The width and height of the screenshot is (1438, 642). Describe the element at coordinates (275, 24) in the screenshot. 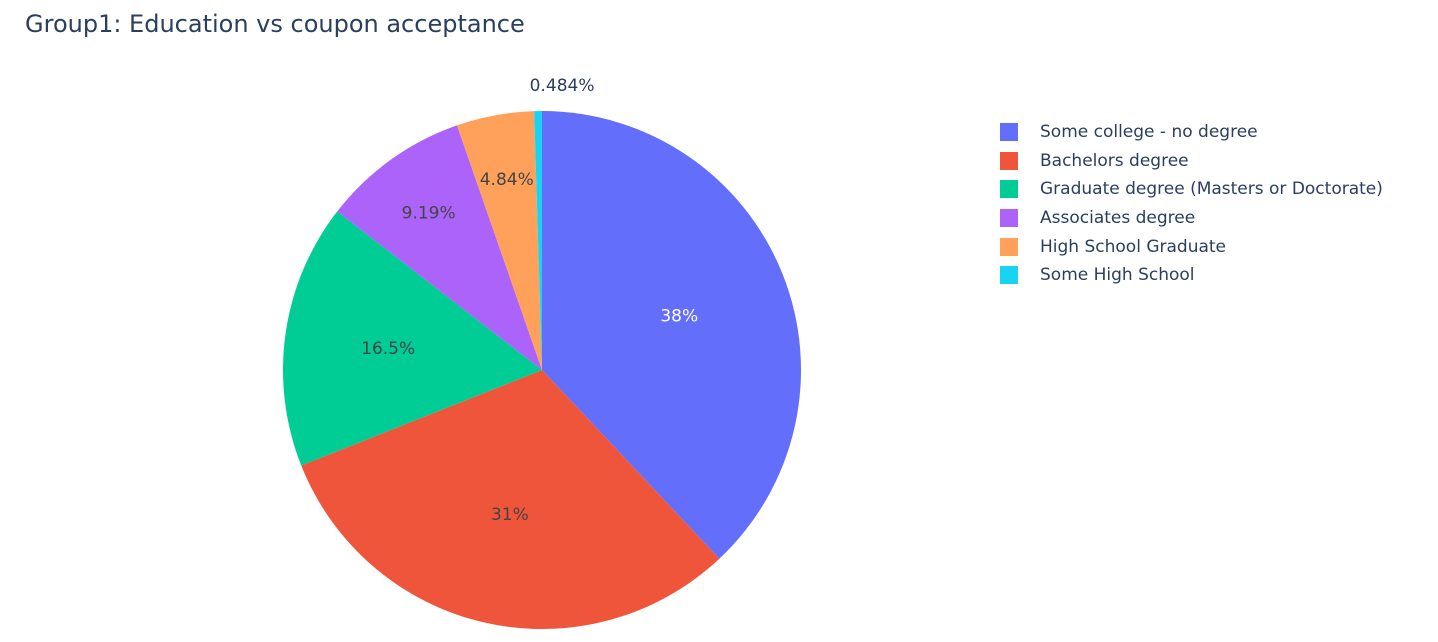

I see `chart-title: Group1: Education vs coupon acceptance` at that location.